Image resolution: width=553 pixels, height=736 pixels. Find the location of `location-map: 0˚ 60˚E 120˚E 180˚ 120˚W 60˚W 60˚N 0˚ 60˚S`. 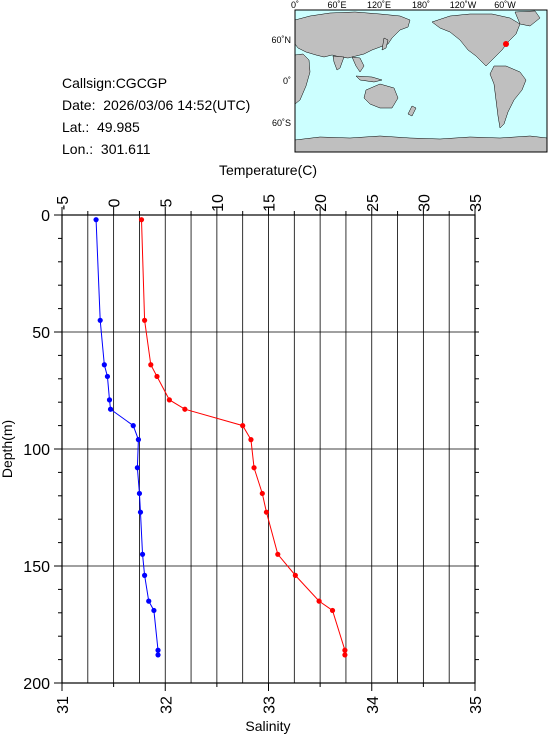

location-map: 0˚ 60˚E 120˚E 180˚ 120˚W 60˚W 60˚N 0˚ 60˚S is located at coordinates (409, 76).